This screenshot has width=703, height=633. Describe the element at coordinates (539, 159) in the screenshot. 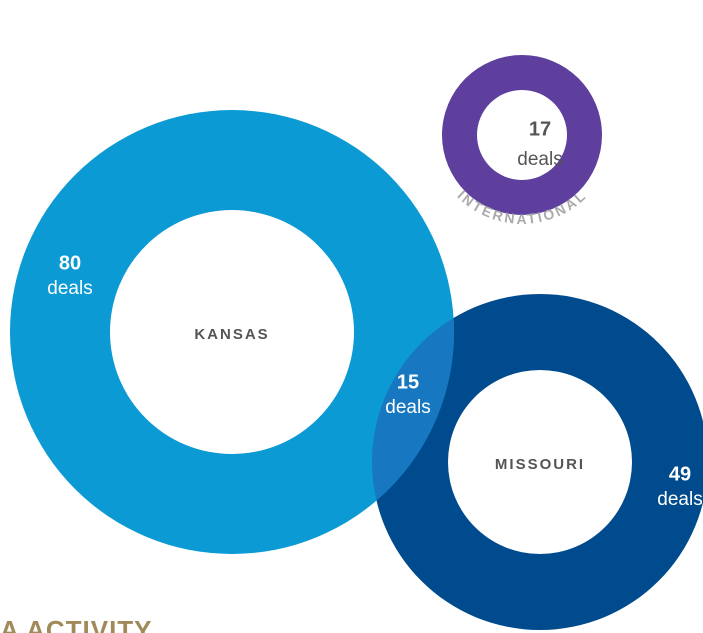

I see `international-unit: deals` at that location.